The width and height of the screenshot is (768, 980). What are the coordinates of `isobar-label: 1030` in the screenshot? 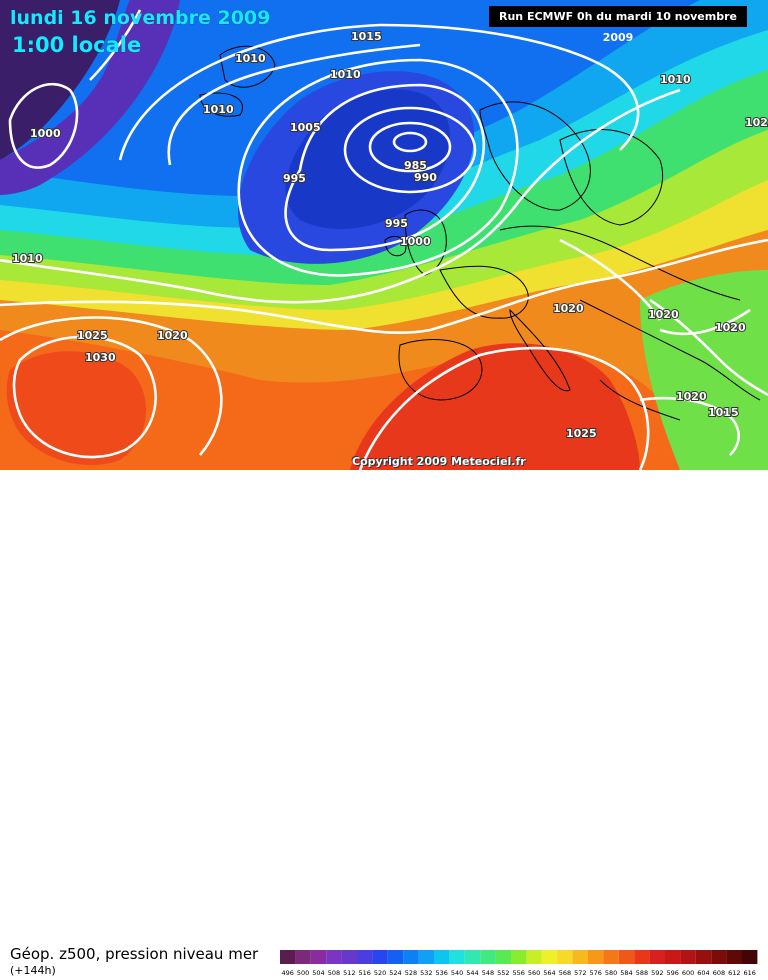 It's located at (100, 357).